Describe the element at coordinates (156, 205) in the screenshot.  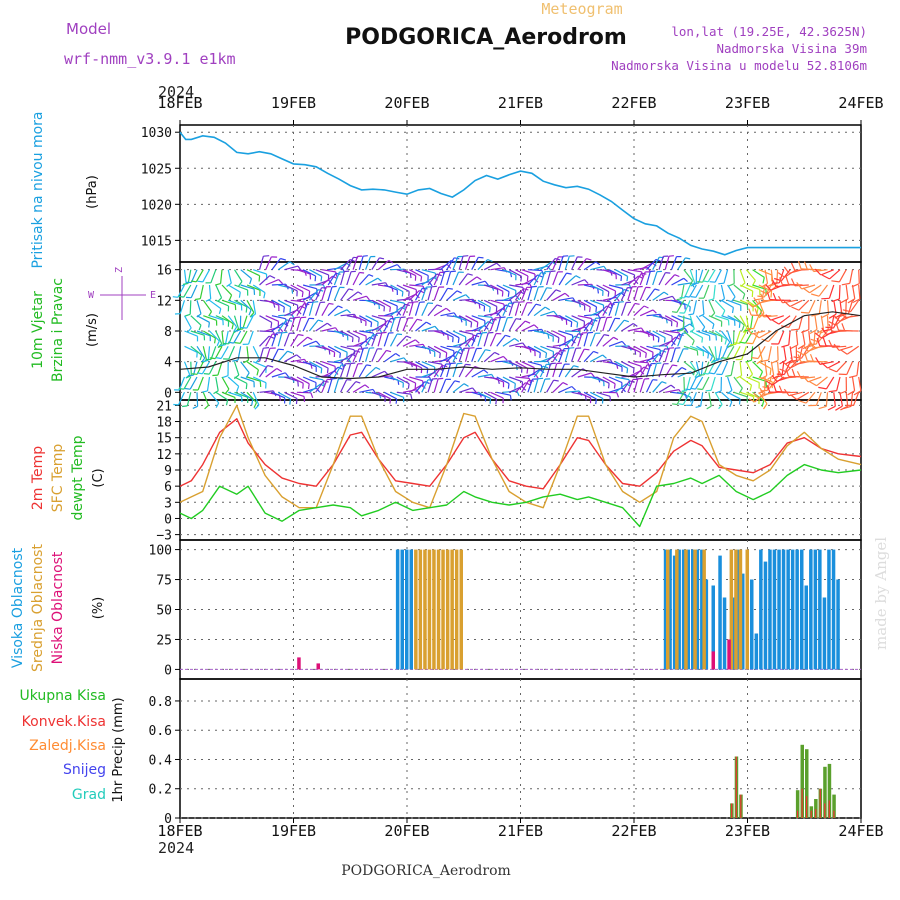
I see `pressure-tick-label: 1020` at that location.